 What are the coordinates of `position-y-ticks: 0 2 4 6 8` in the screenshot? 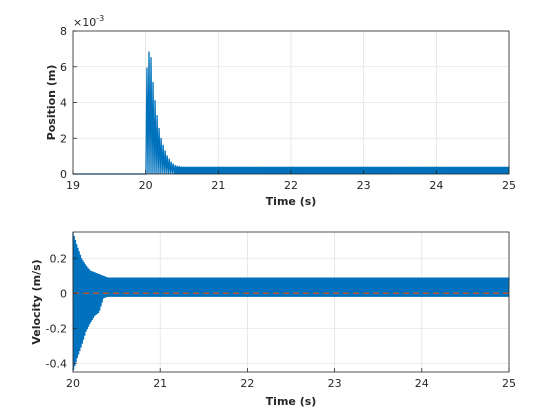 It's located at (68, 103).